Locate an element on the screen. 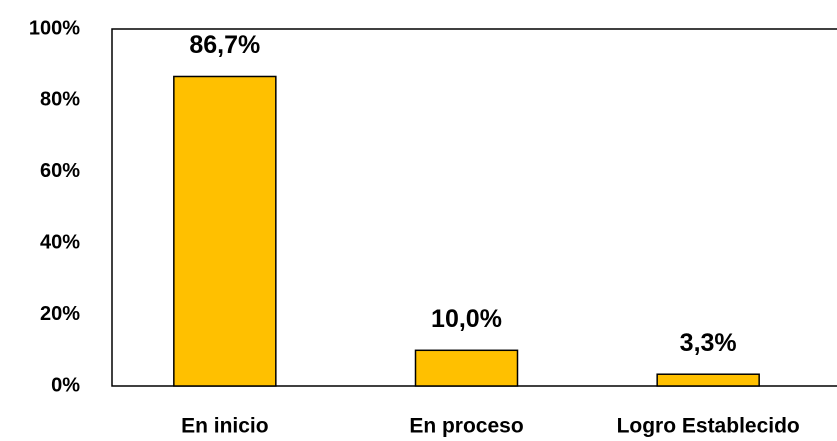  y-tick-label: 20% is located at coordinates (60, 314).